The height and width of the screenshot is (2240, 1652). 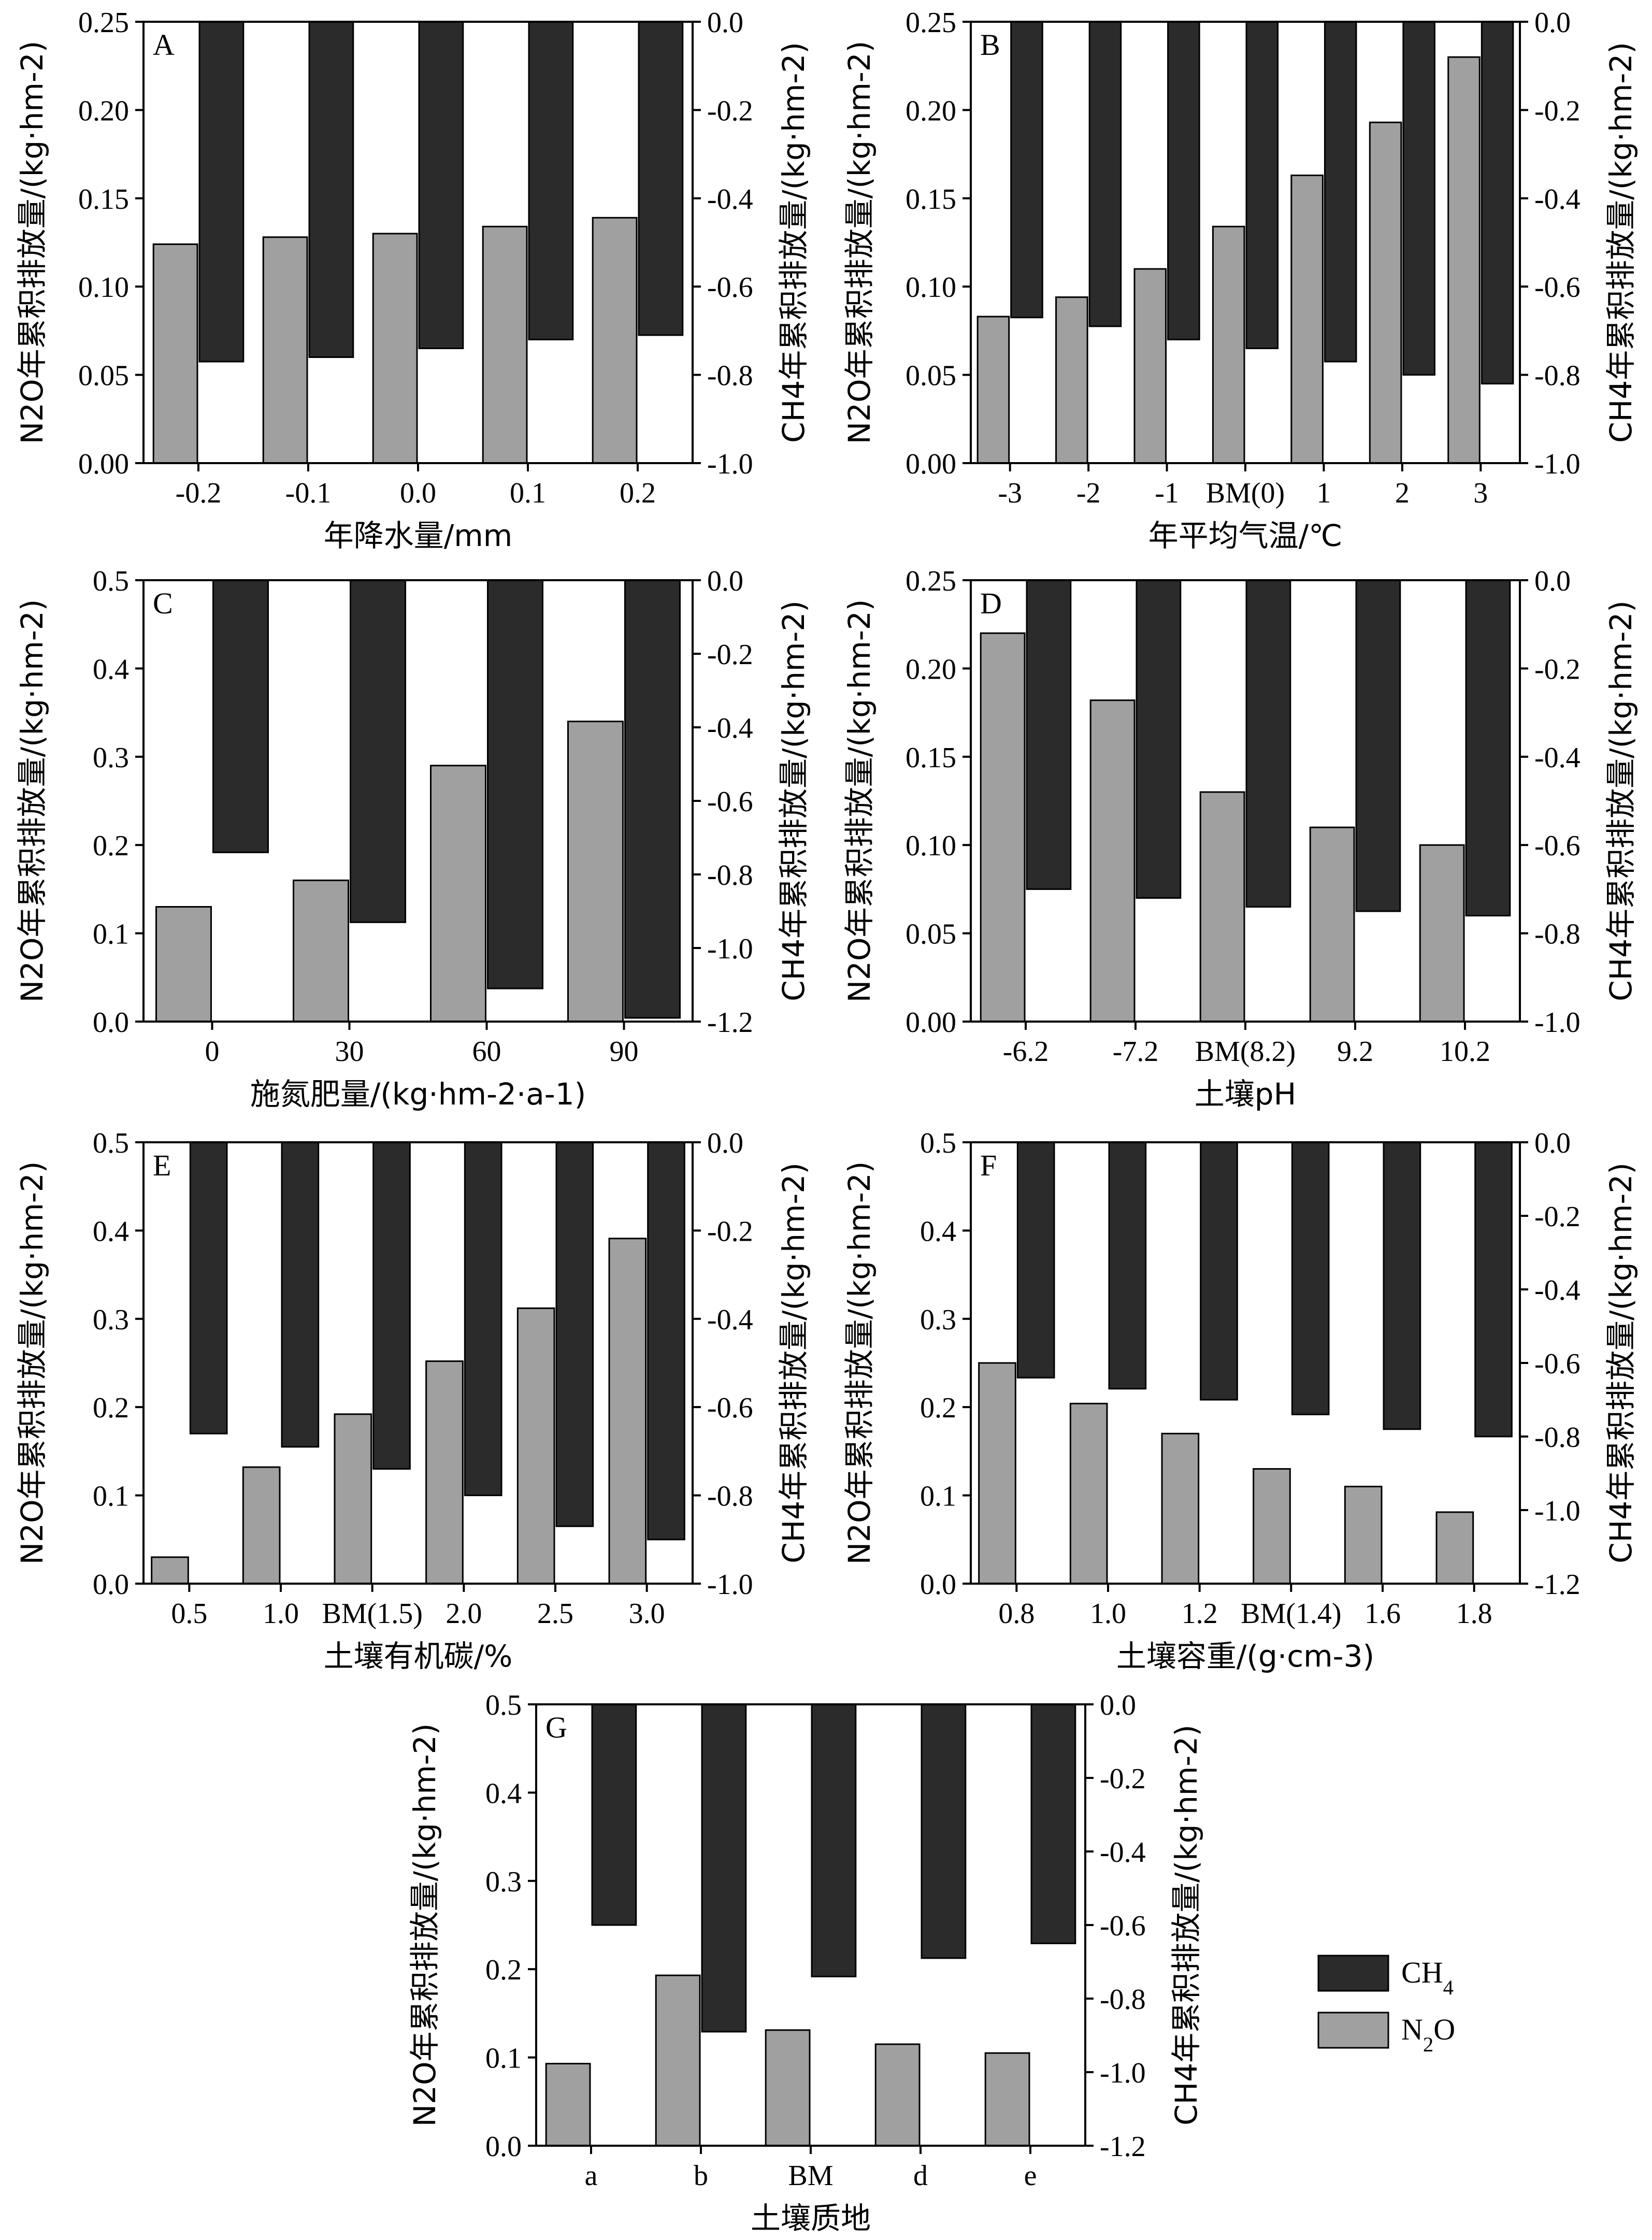 I want to click on panel-letter: C, so click(x=163, y=603).